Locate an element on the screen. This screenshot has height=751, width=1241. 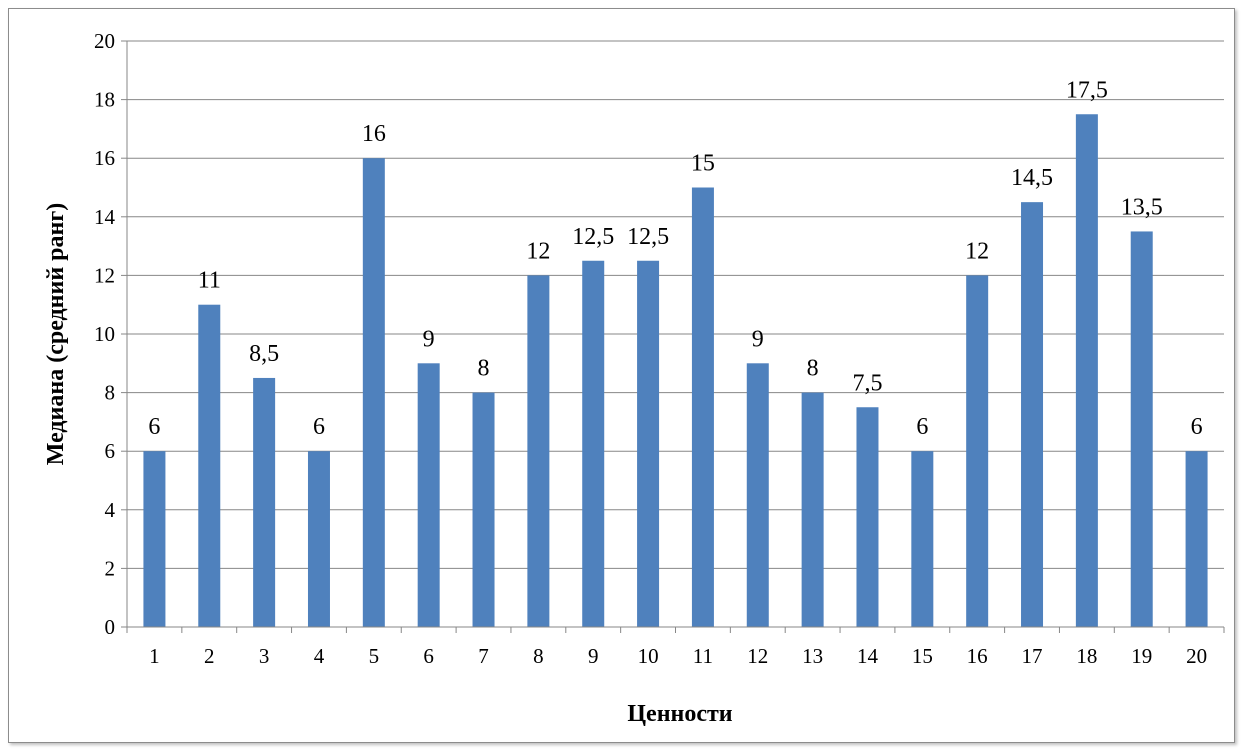
x-tick-label: 6 is located at coordinates (428, 656).